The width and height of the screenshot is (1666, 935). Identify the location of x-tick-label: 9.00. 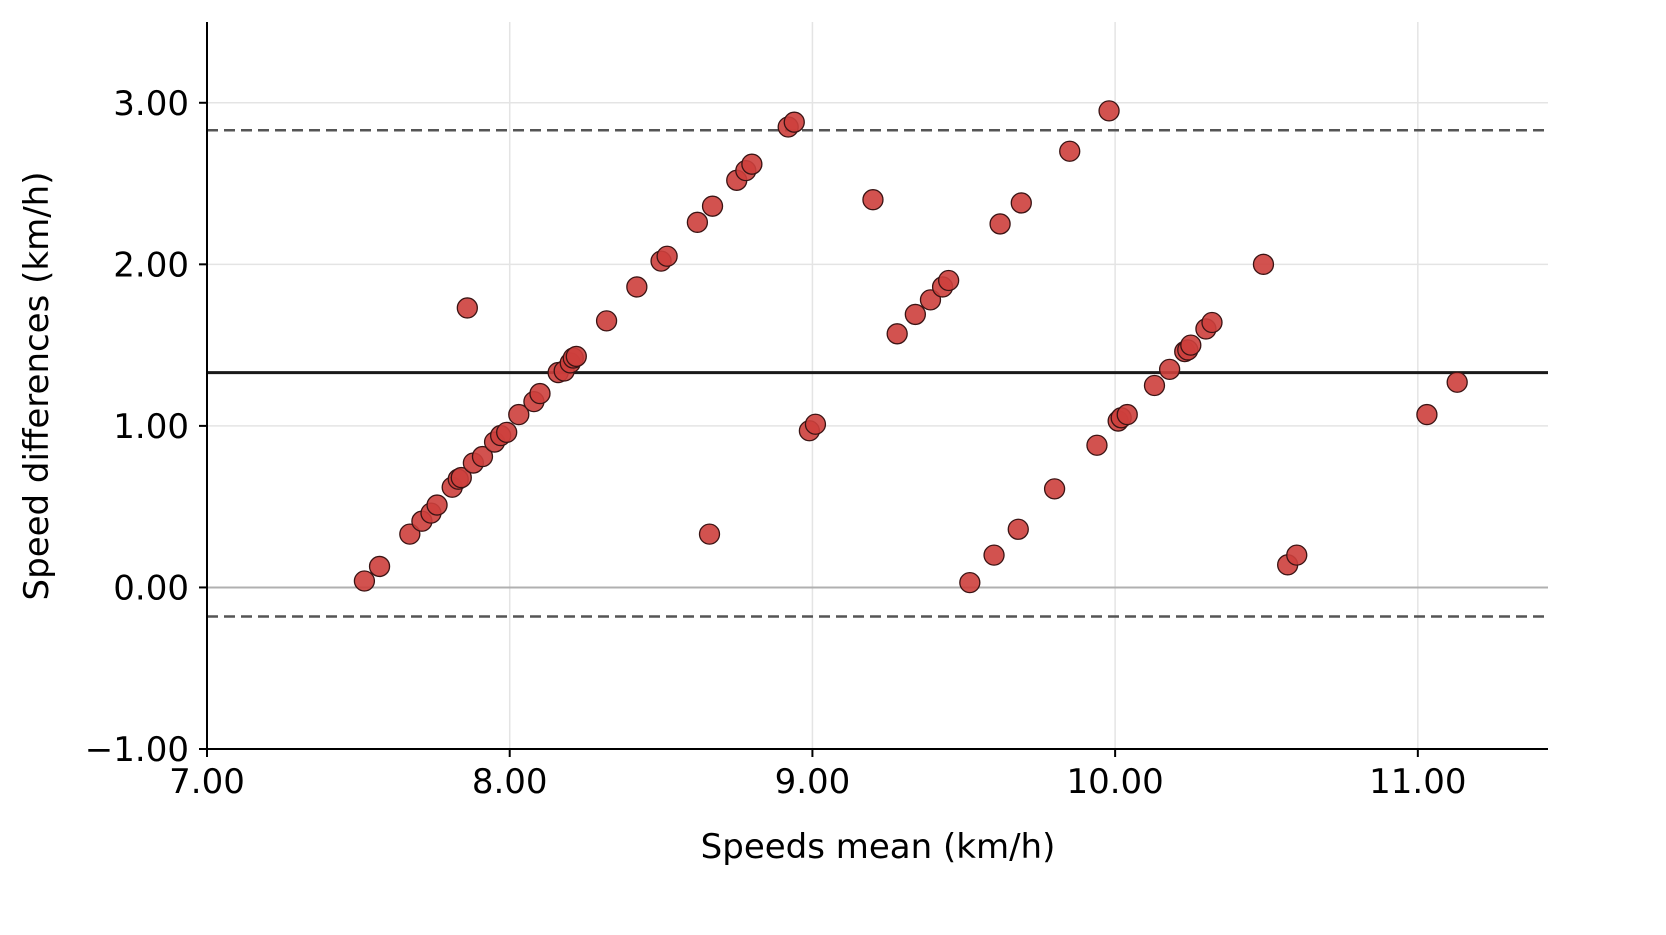
(813, 782).